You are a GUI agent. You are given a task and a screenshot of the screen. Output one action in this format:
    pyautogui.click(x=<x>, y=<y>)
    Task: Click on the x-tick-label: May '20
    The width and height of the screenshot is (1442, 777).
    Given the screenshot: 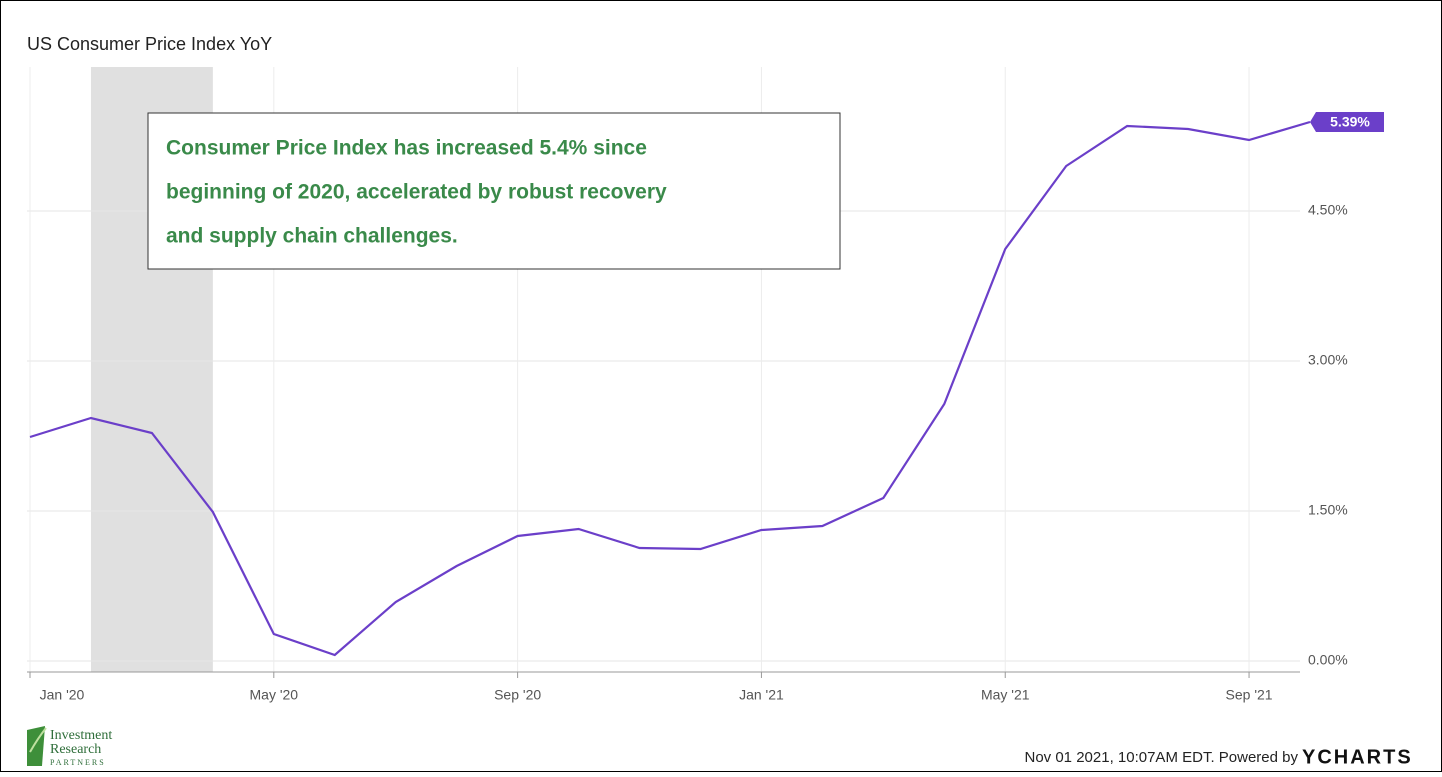 What is the action you would take?
    pyautogui.click(x=274, y=695)
    